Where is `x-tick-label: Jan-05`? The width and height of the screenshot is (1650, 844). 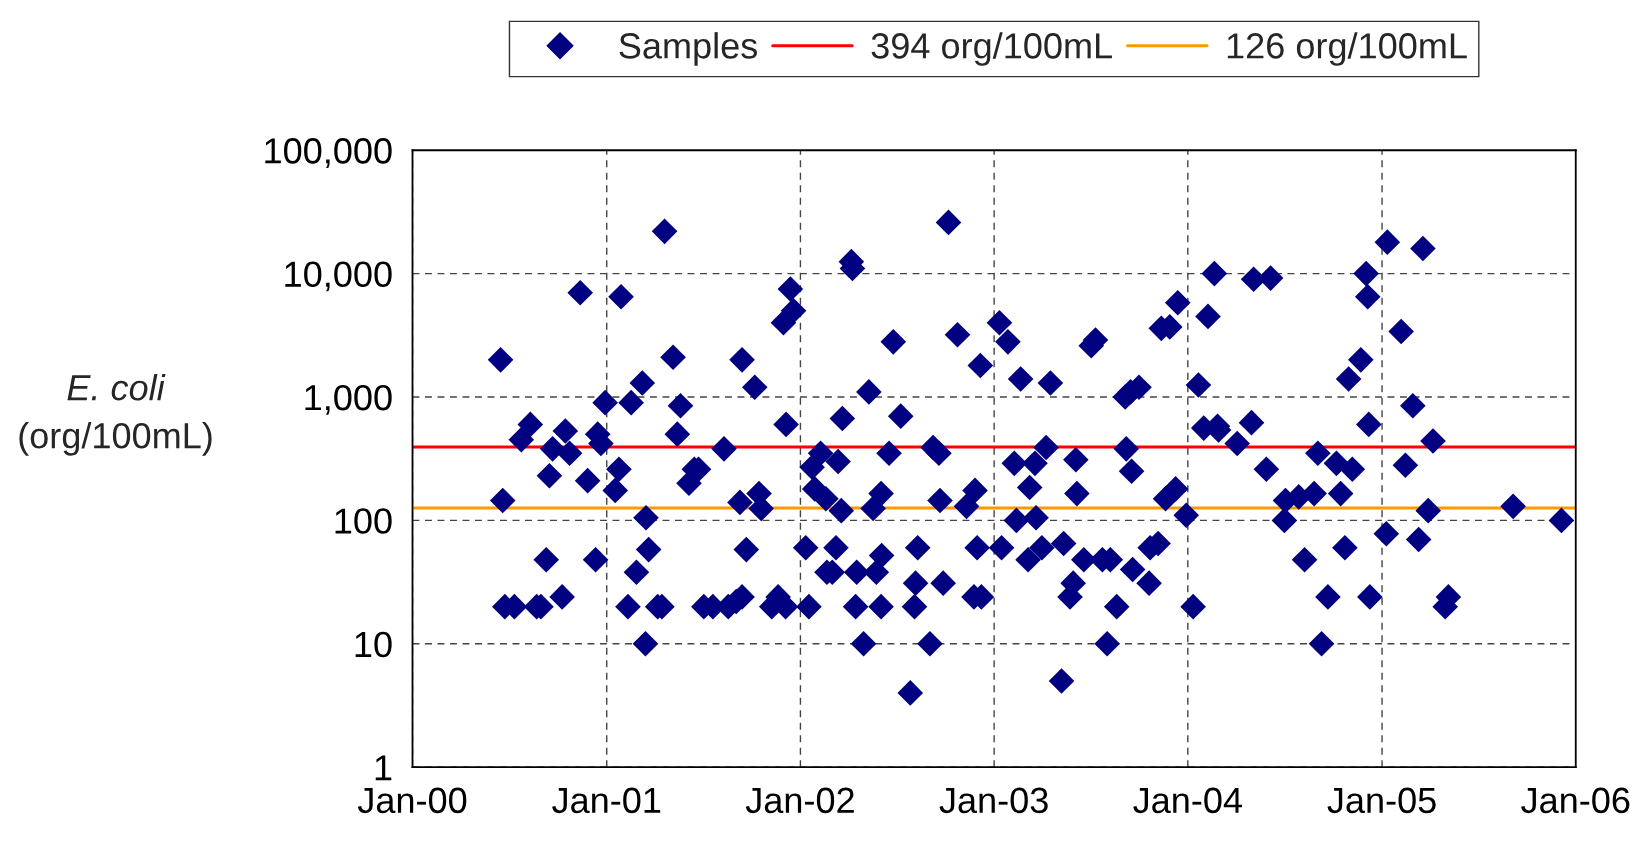 x-tick-label: Jan-05 is located at coordinates (1381, 800).